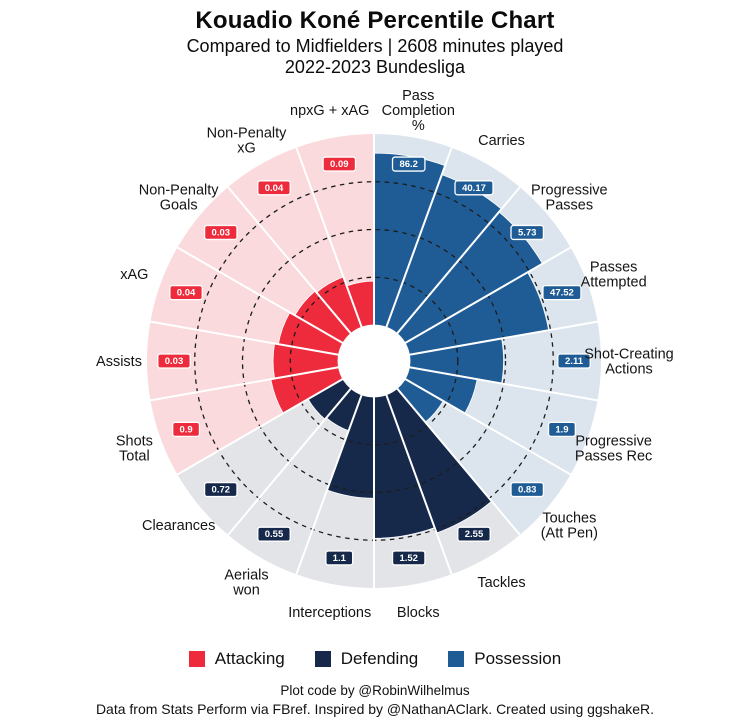 This screenshot has width=750, height=727. I want to click on slice-label-shot-creating-actions: Shot-Creating Actions, so click(628, 362).